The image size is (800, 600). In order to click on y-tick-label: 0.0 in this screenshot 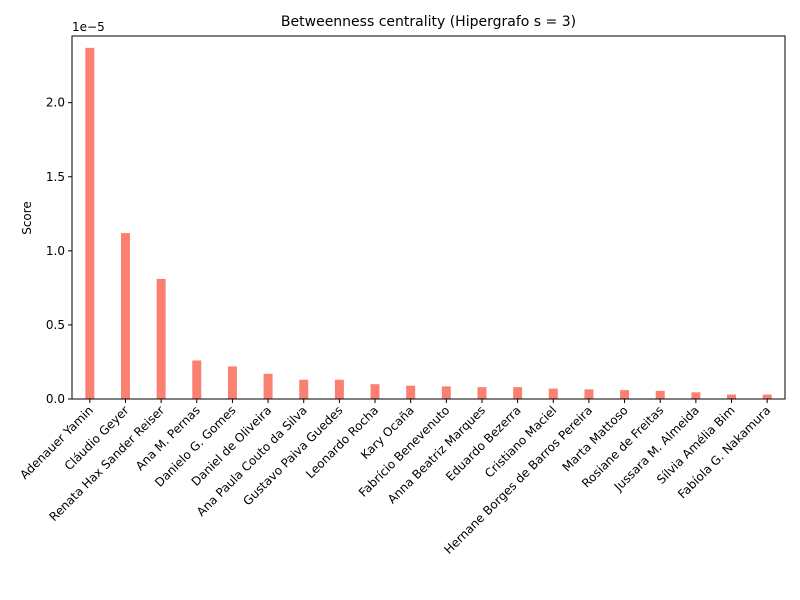, I will do `click(55, 399)`.